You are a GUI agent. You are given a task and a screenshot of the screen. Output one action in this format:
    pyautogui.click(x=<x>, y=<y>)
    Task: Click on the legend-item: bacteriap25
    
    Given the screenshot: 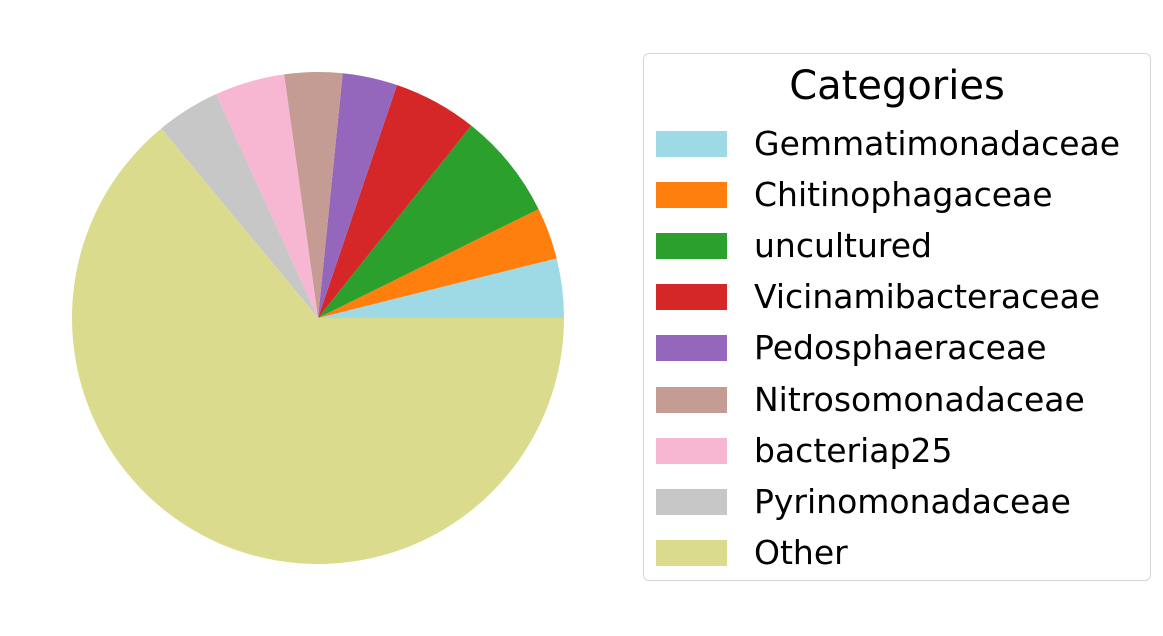 What is the action you would take?
    pyautogui.click(x=903, y=450)
    